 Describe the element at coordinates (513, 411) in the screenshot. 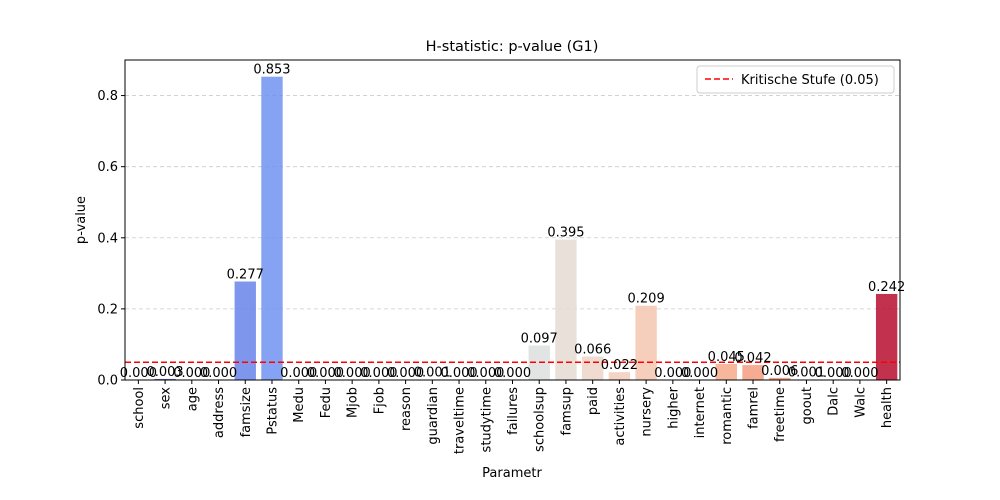

I see `x-tick-label: failures` at that location.